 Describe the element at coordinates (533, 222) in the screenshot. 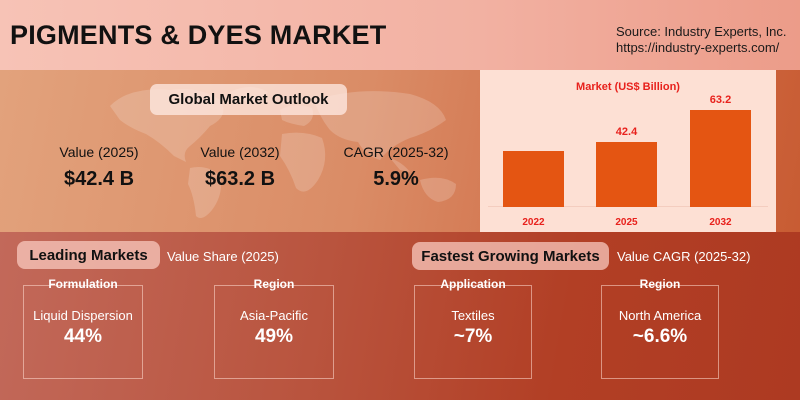

I see `bar-category-label: 2022` at that location.